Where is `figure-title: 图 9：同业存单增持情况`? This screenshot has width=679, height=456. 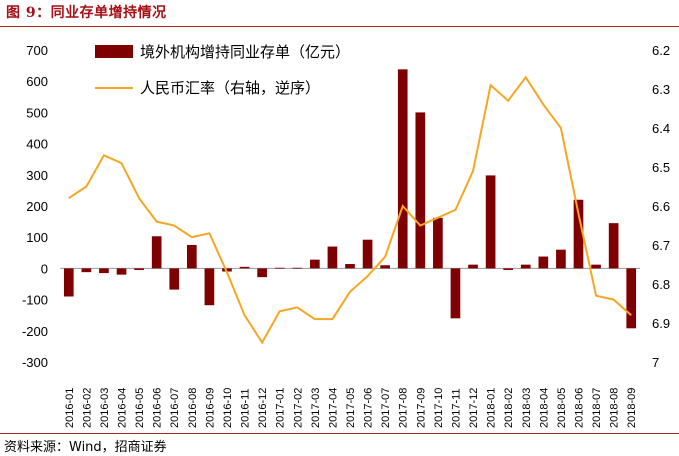 figure-title: 图 9：同业存单增持情况 is located at coordinates (86, 13).